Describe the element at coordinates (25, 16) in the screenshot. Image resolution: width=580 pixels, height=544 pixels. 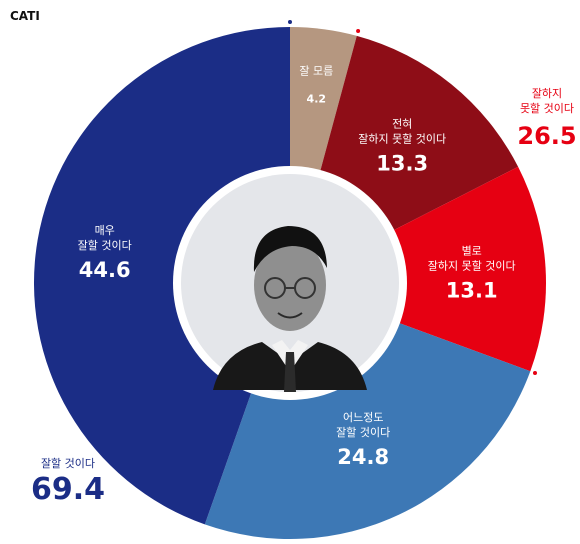
I see `survey-method-label: CATI` at that location.